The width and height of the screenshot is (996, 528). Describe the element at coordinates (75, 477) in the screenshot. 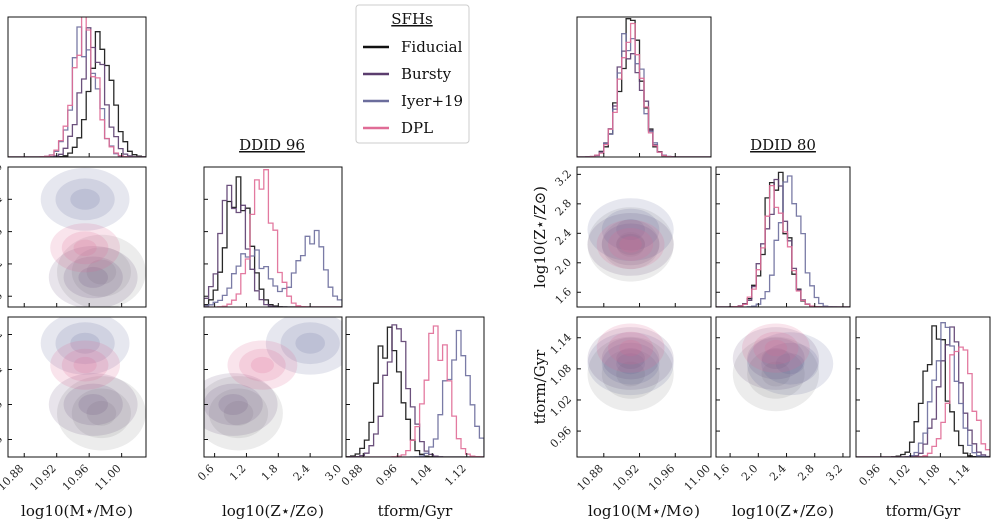

I see `x-tick-label: 10.96` at that location.